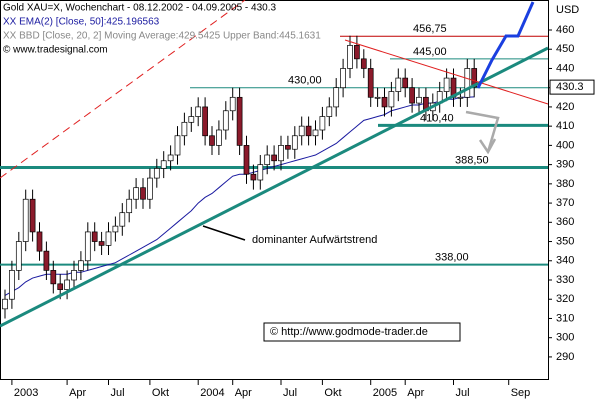 The width and height of the screenshot is (595, 401). Describe the element at coordinates (160, 393) in the screenshot. I see `x-tick-label: Okt` at that location.